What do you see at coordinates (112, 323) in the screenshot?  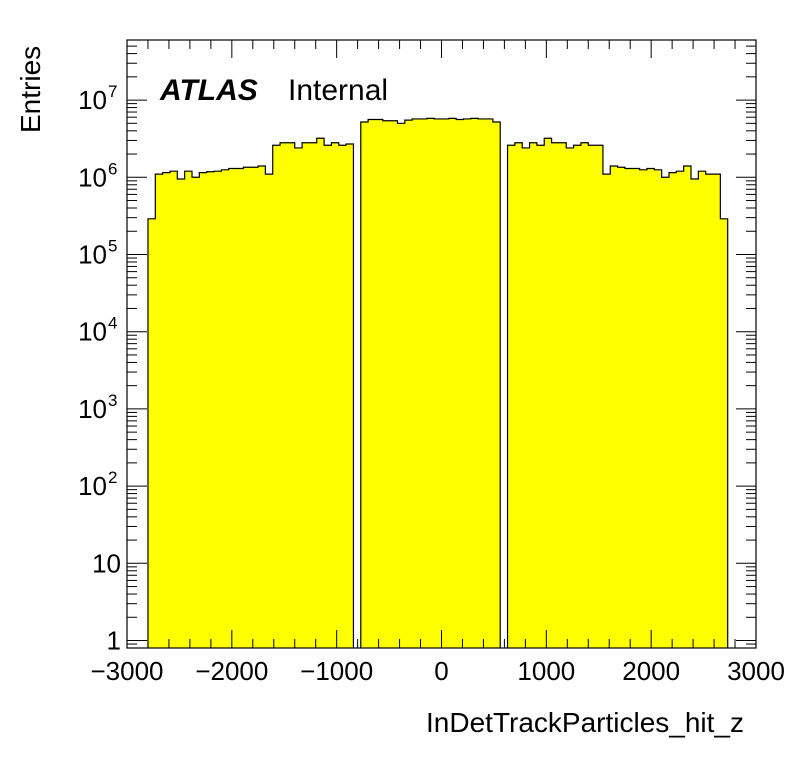 I see `y-tick-exponent: 4` at bounding box center [112, 323].